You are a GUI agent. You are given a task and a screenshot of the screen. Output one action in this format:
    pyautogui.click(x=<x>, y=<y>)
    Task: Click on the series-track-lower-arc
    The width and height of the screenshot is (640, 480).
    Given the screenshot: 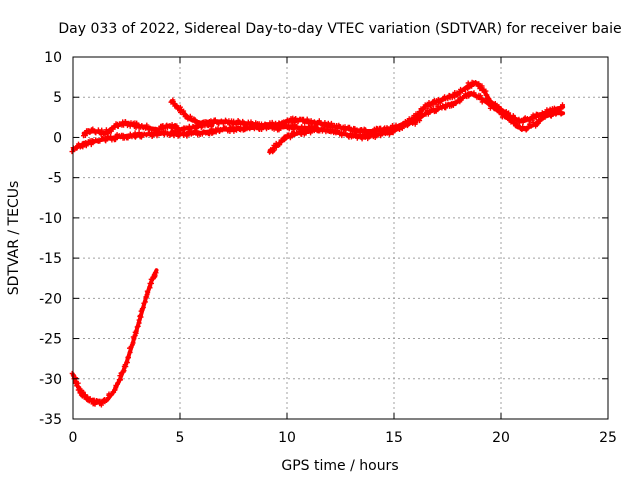 What is the action you would take?
    pyautogui.click(x=114, y=338)
    